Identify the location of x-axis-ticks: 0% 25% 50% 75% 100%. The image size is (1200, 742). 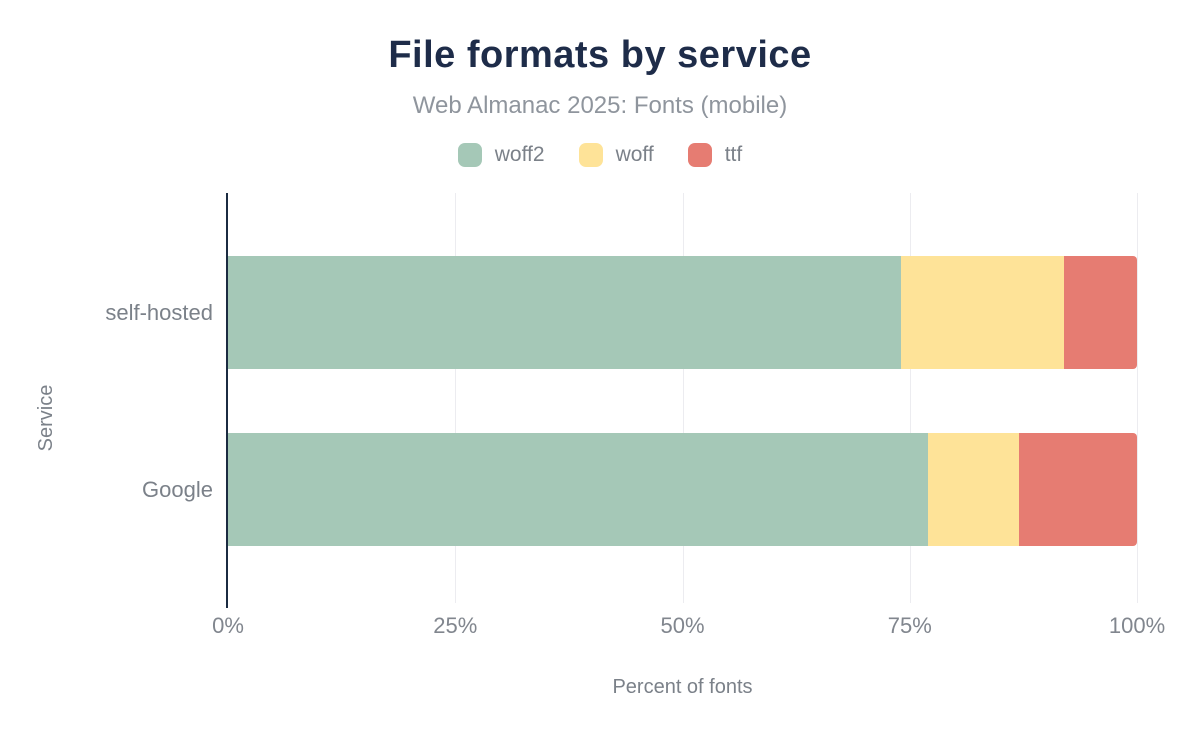
(688, 628).